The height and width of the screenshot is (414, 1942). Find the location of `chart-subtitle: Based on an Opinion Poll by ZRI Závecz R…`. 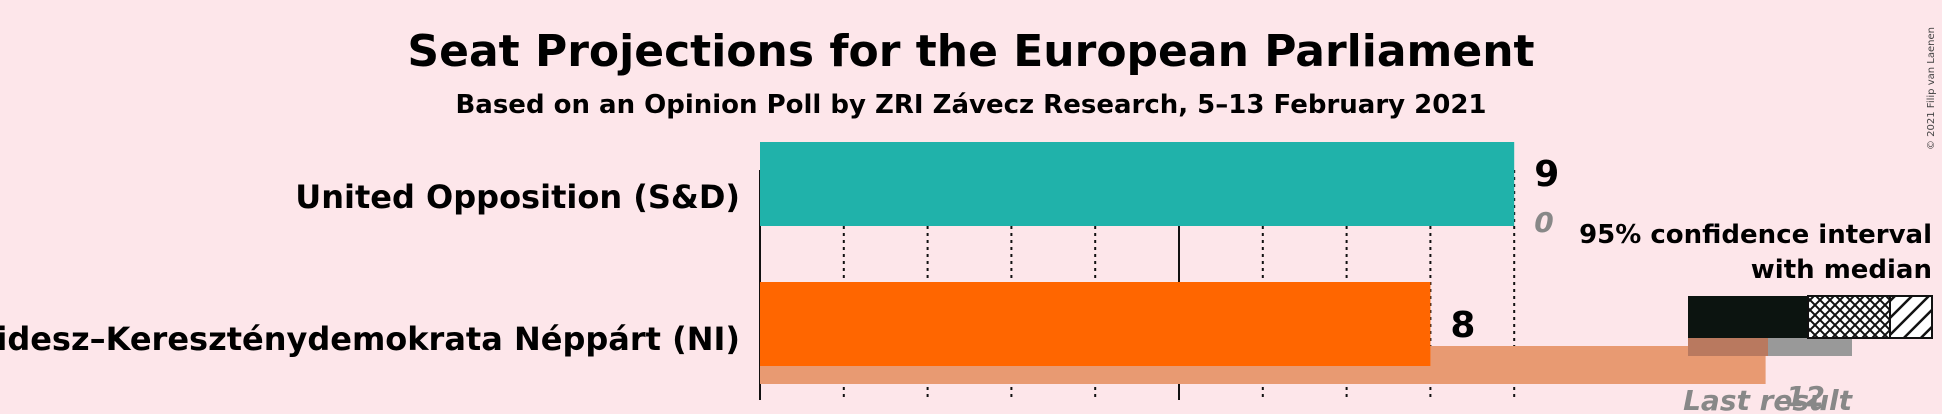

chart-subtitle: Based on an Opinion Poll by ZRI Závecz R… is located at coordinates (970, 105).